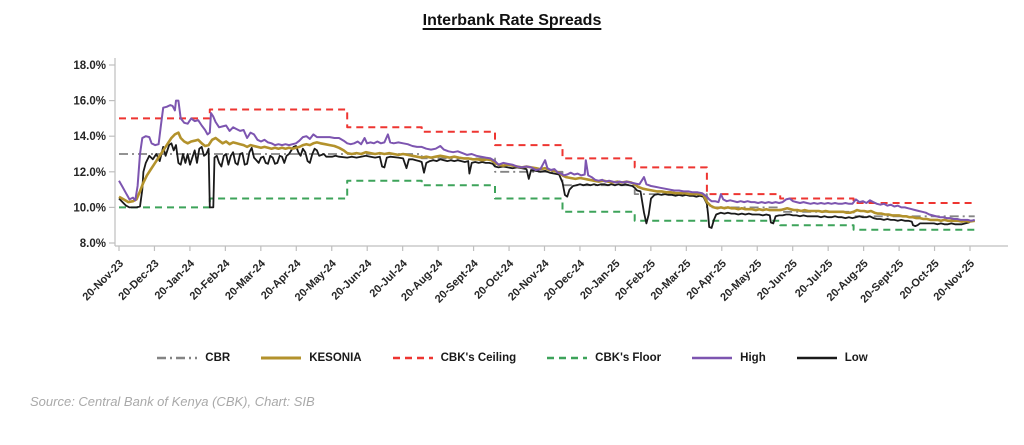  I want to click on legend-item-cbr: CBR, so click(193, 358).